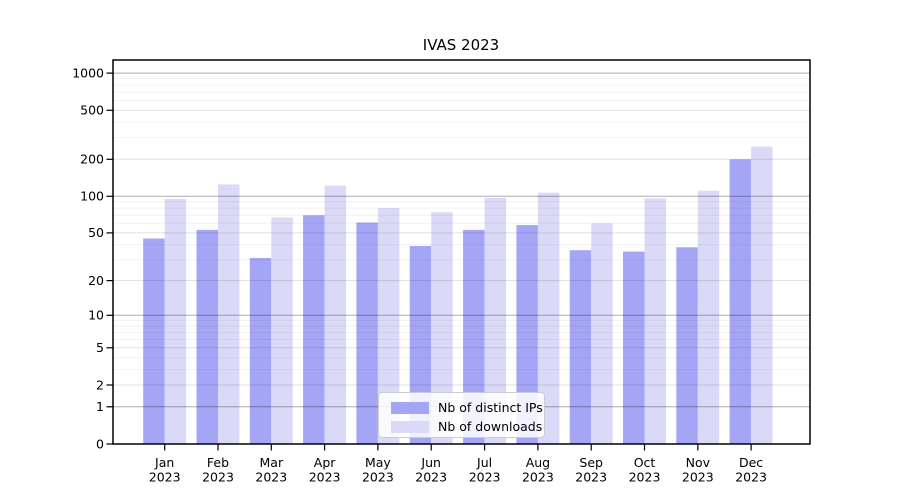 The height and width of the screenshot is (500, 900). I want to click on bar-downloads-may, so click(388, 326).